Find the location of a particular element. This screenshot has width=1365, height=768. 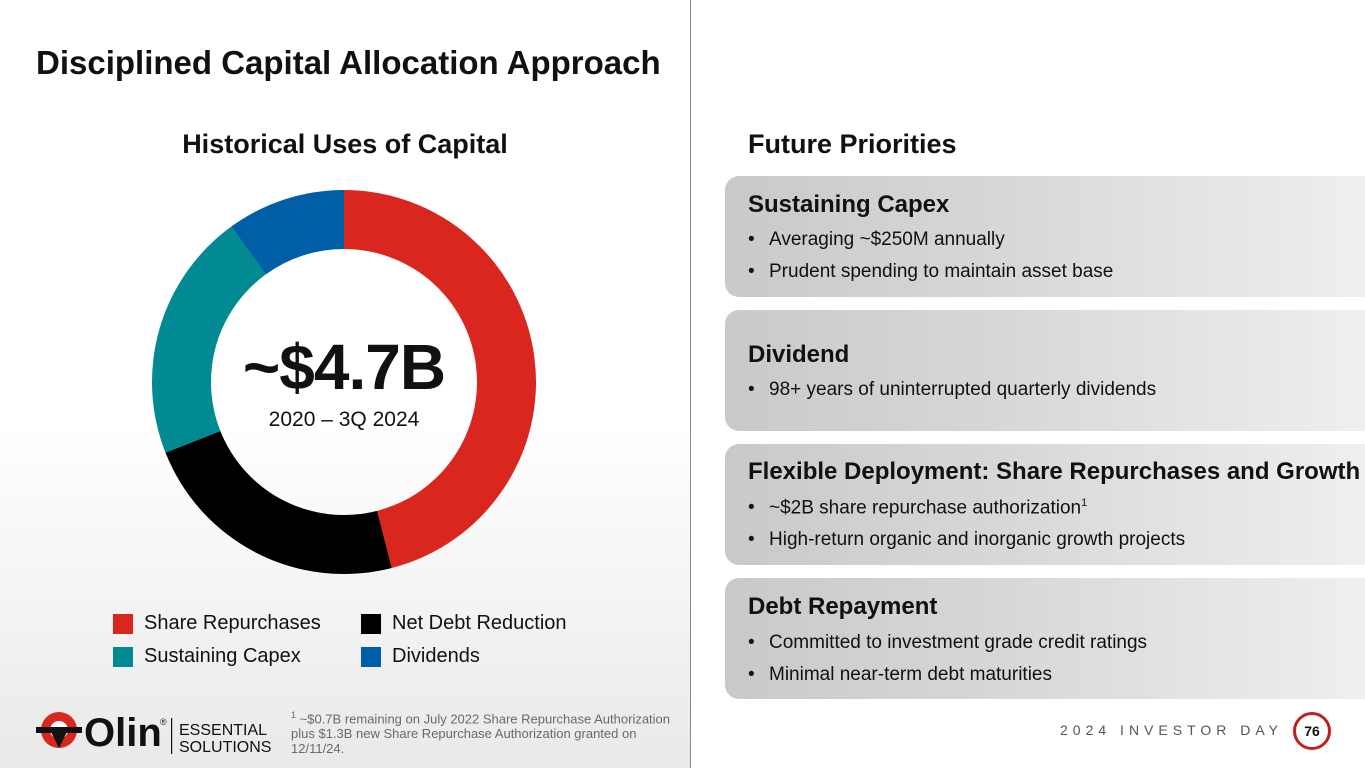

priority-bullet: • Averaging ~$250M annually is located at coordinates (876, 239).